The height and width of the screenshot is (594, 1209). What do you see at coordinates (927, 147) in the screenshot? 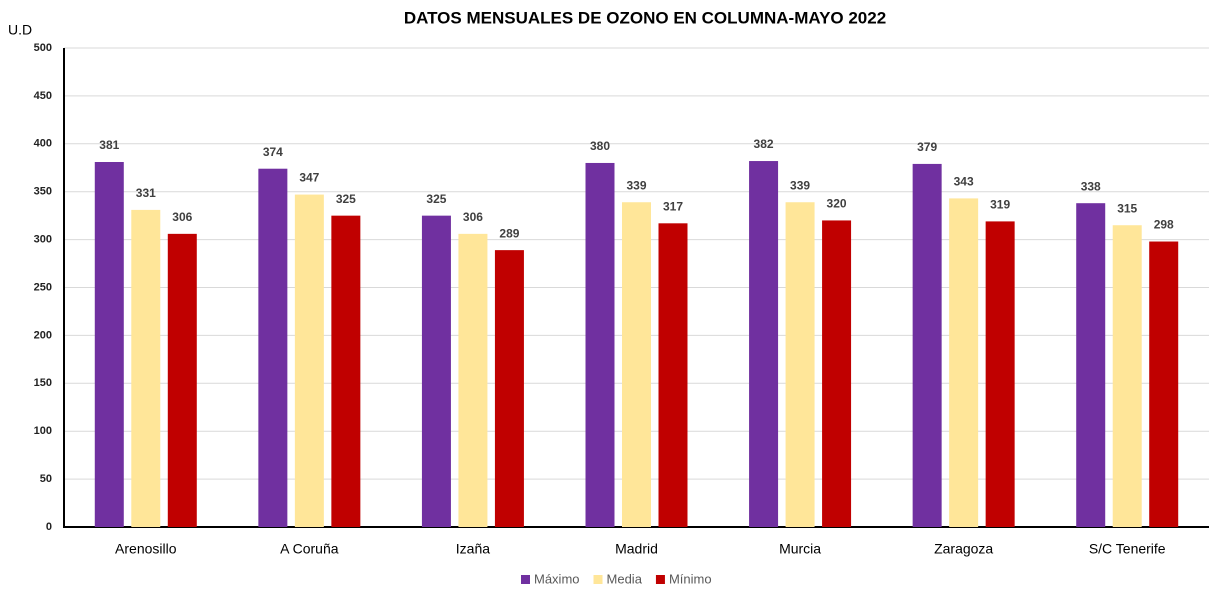
I see `data-label: 379` at bounding box center [927, 147].